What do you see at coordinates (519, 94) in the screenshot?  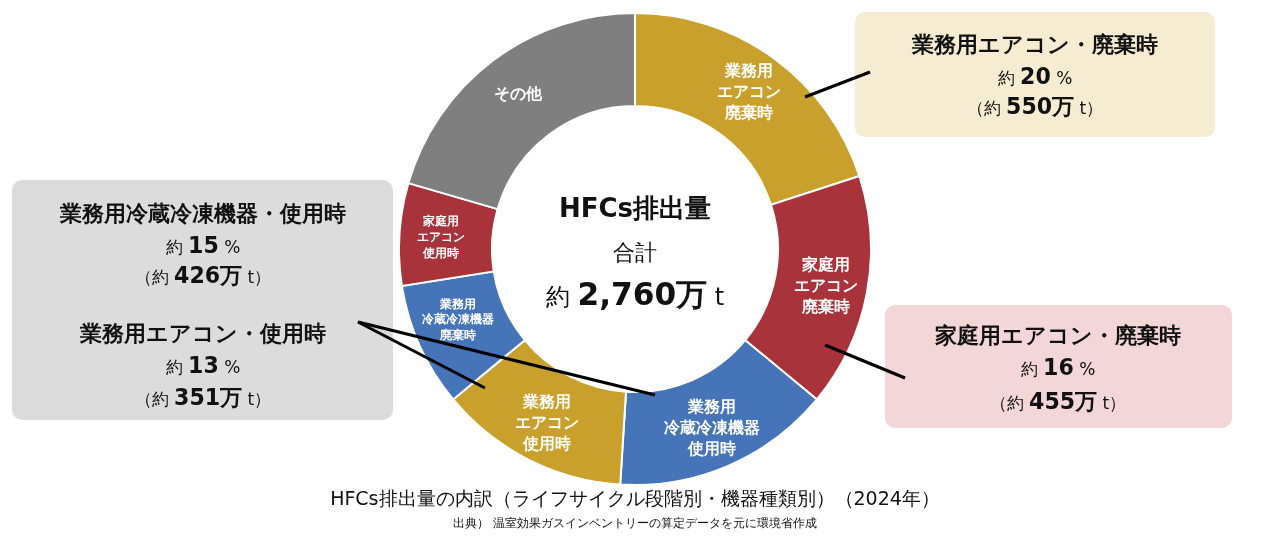 I see `slice-label: その他` at bounding box center [519, 94].